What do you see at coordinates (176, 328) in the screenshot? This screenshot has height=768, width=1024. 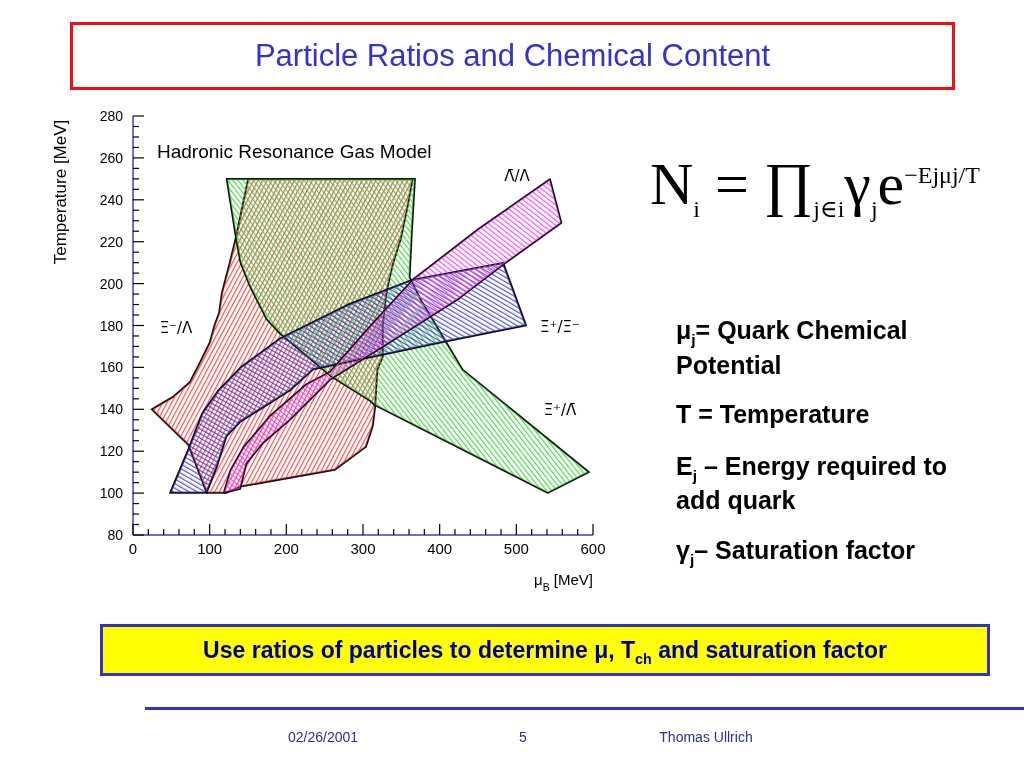 I see `annotation: Ξ⁻/Λ` at bounding box center [176, 328].